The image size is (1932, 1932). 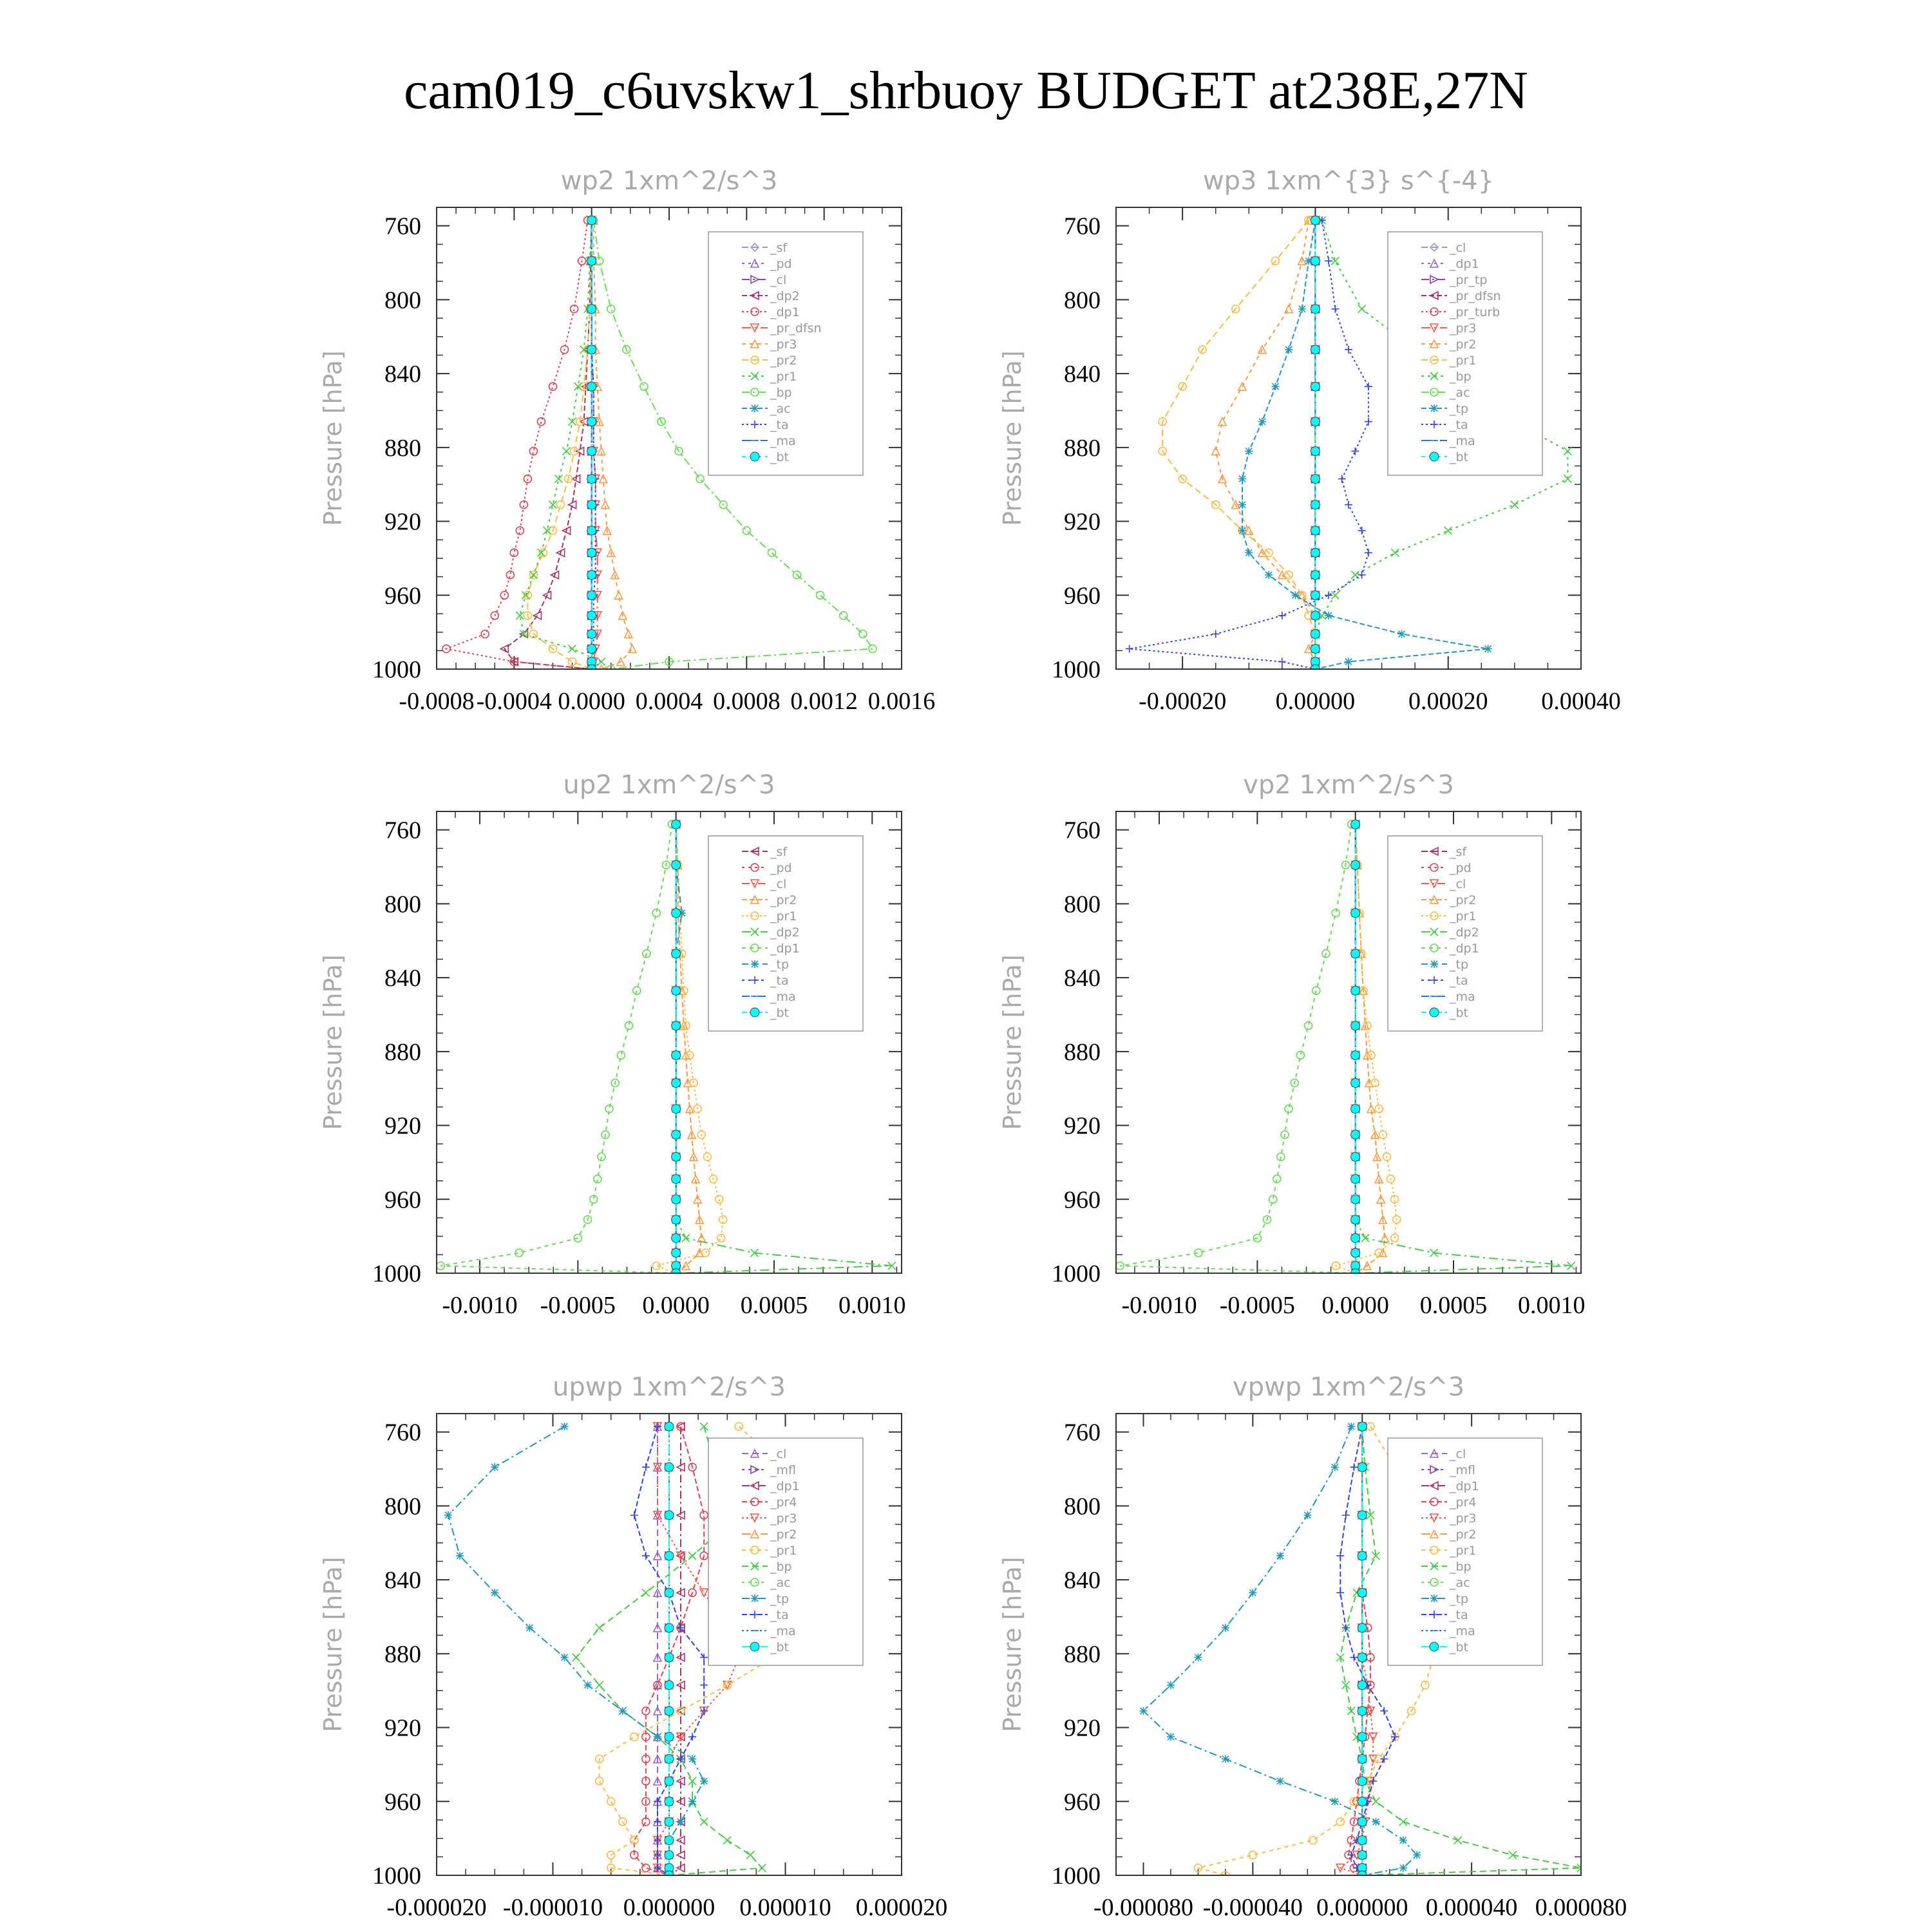 I want to click on plot-frame, so click(x=669, y=1042).